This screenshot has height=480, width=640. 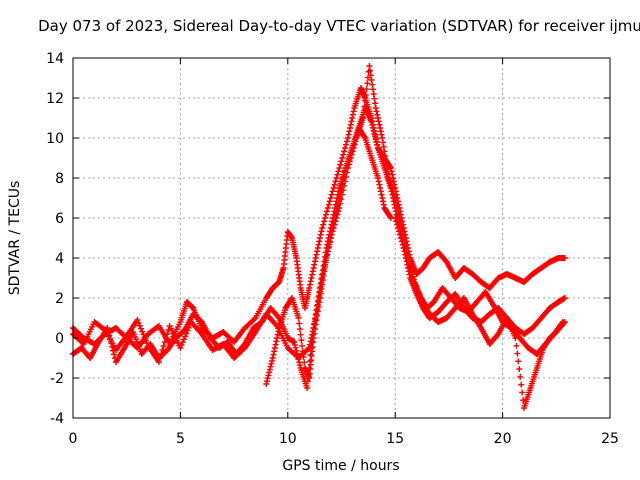 What do you see at coordinates (57, 379) in the screenshot?
I see `y-tick-label: -2` at bounding box center [57, 379].